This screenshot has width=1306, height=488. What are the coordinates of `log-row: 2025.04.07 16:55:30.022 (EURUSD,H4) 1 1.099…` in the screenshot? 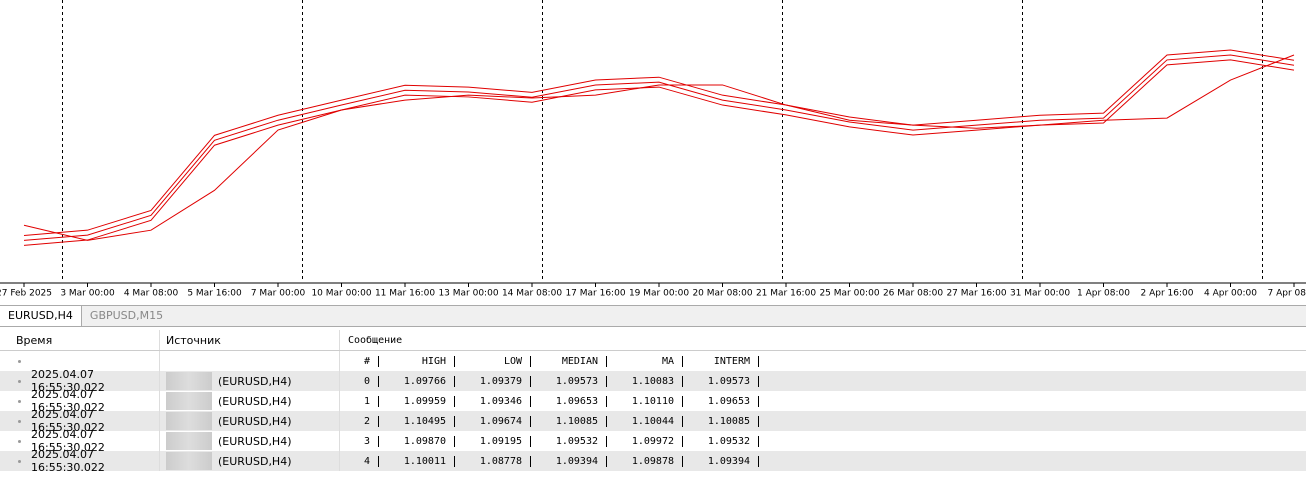 It's located at (653, 401).